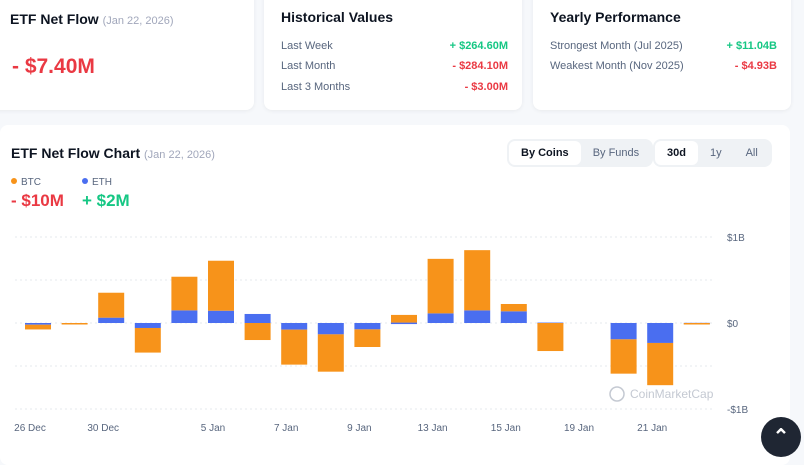 This screenshot has height=465, width=804. I want to click on yearly-row: Strongest Month (Jul 2025) + $11.04B, so click(663, 46).